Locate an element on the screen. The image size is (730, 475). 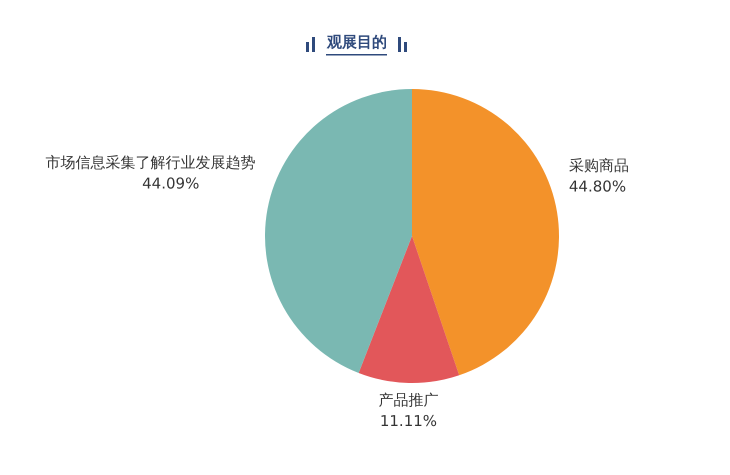
data-label: 11.11% is located at coordinates (409, 421).